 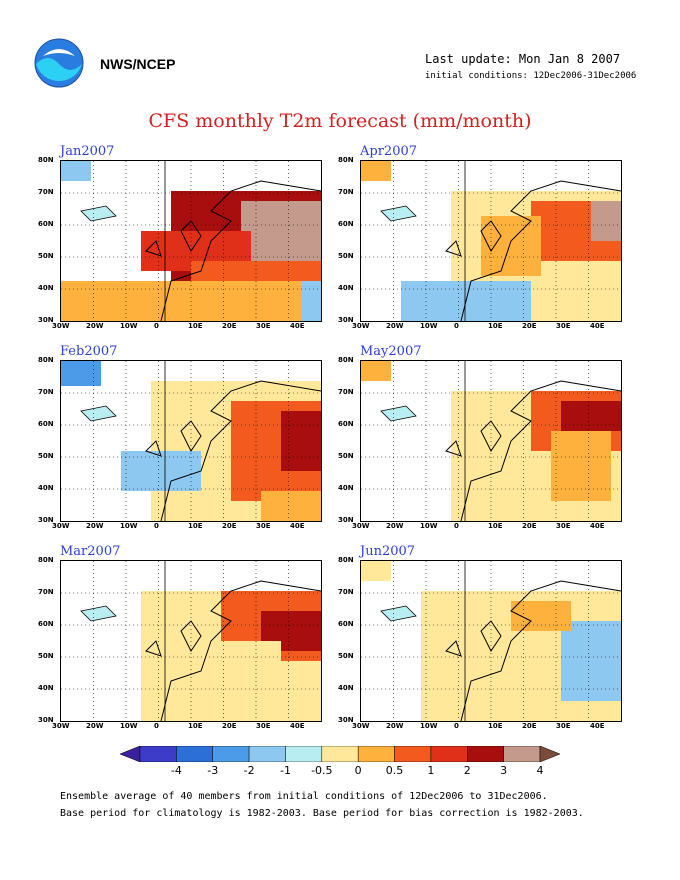 I want to click on longitude-label: 10E, so click(x=495, y=726).